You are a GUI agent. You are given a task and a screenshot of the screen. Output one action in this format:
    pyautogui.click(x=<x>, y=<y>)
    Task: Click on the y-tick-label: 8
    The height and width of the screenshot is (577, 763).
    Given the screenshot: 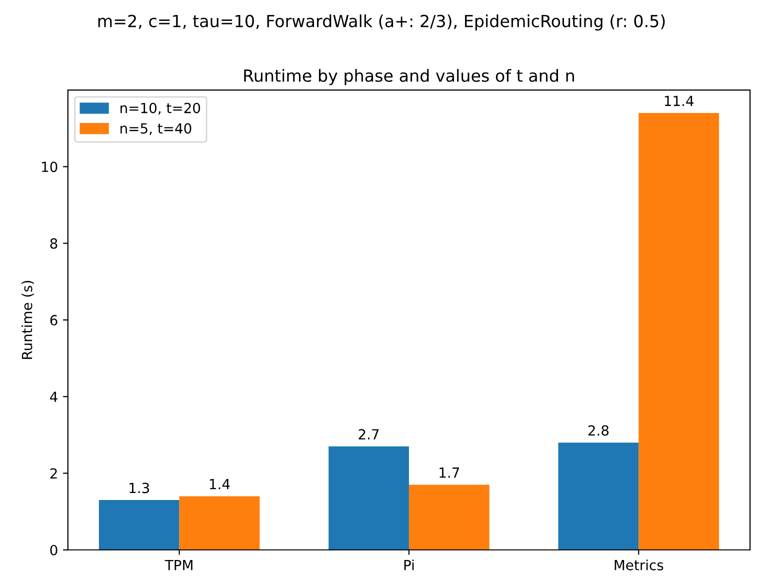 What is the action you would take?
    pyautogui.click(x=54, y=243)
    